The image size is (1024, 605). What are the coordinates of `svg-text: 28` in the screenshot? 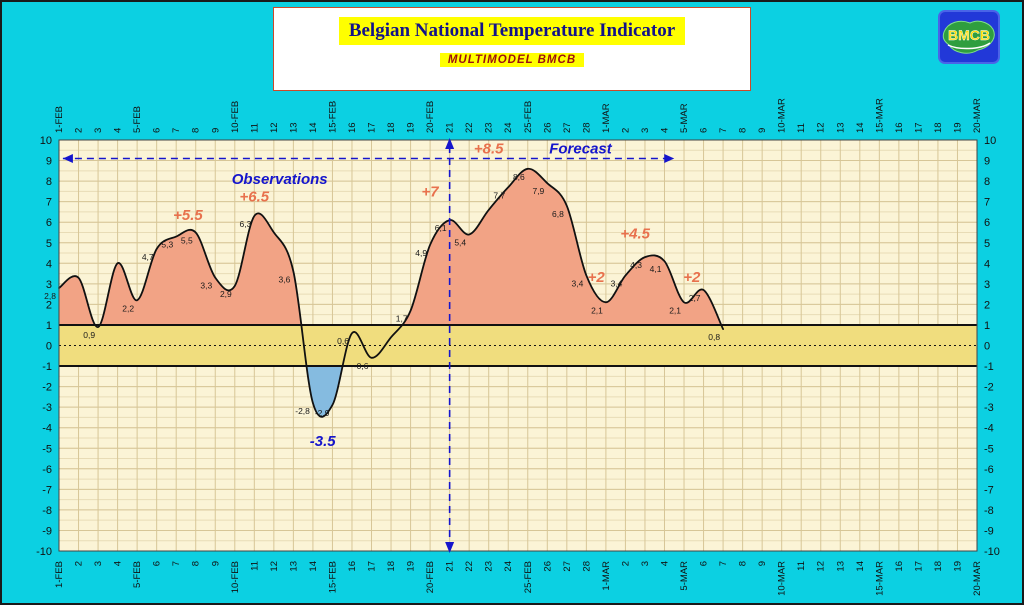 It's located at (586, 127).